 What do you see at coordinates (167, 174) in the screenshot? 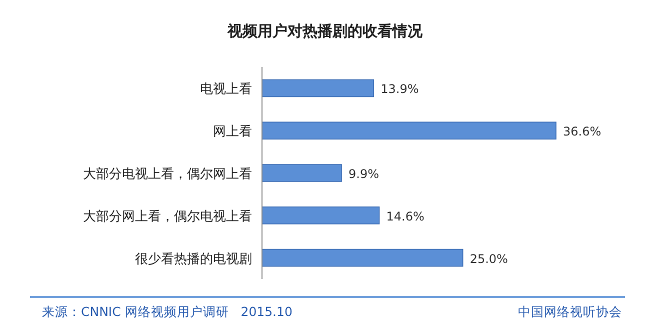
I see `y-tick-label: 大部分电视上看，偶尔网上看` at bounding box center [167, 174].